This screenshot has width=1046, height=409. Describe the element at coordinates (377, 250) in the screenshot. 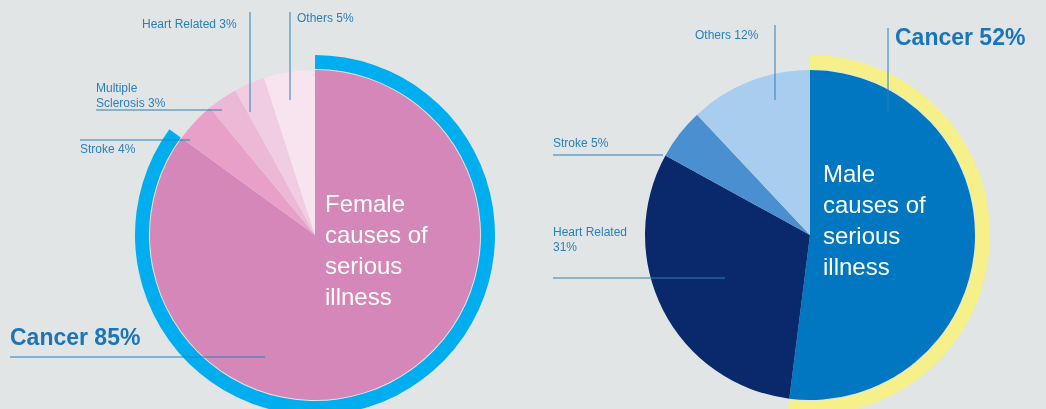

I see `text: Female causes of serious illness` at that location.